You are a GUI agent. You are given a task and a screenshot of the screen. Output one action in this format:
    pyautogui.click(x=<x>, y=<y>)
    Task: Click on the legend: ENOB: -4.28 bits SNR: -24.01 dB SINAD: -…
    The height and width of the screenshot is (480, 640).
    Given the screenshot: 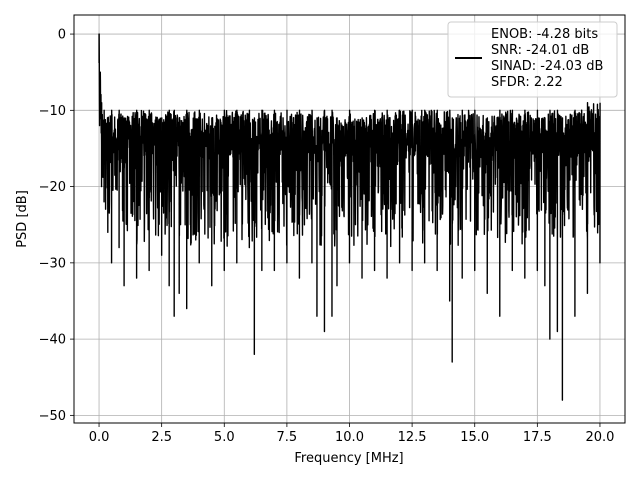 What is the action you would take?
    pyautogui.click(x=532, y=59)
    